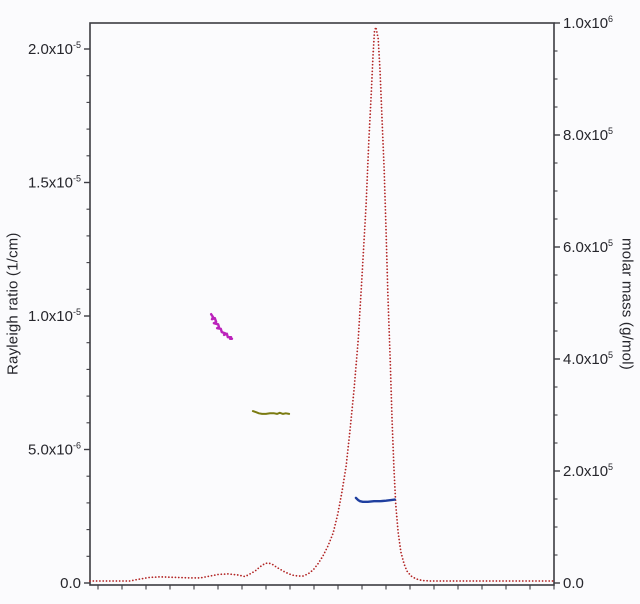  Describe the element at coordinates (627, 304) in the screenshot. I see `right-axis-title: molar mass (g/mol)` at that location.